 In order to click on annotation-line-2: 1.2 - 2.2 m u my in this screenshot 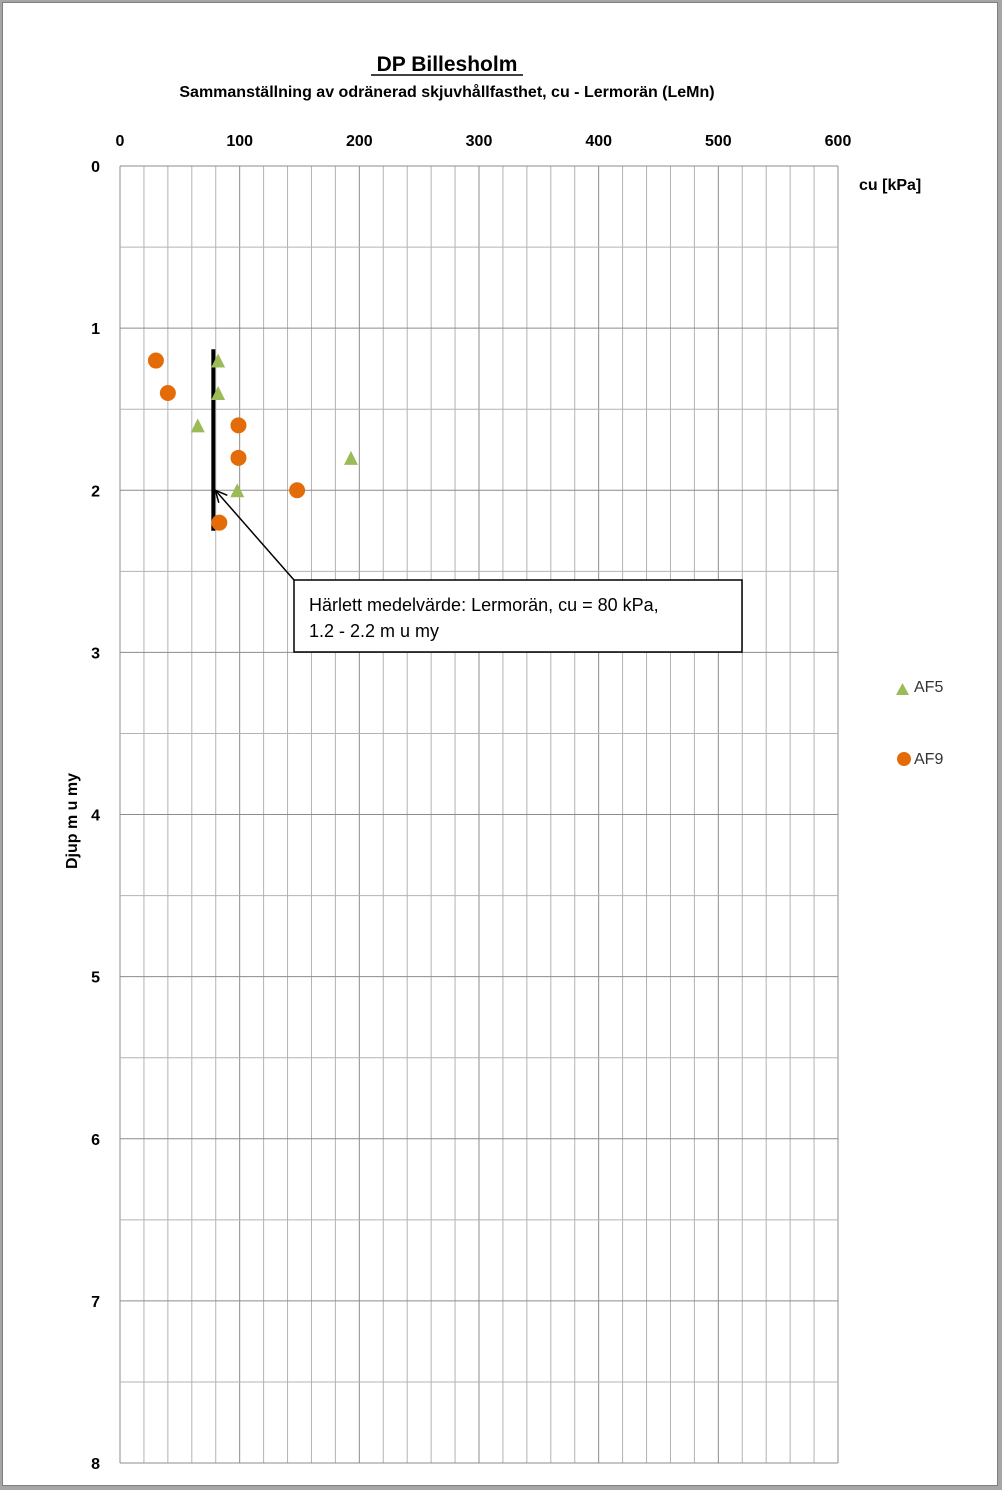, I will do `click(374, 631)`.